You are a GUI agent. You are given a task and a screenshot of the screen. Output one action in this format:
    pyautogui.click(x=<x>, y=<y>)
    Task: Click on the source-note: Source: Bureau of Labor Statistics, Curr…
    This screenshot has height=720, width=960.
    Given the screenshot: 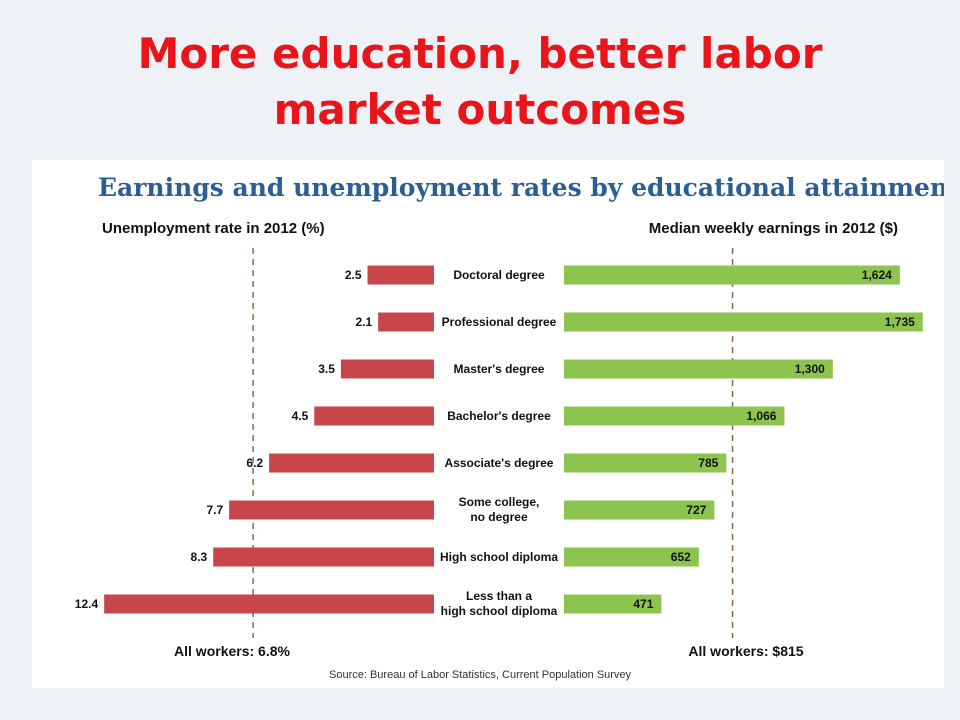 What is the action you would take?
    pyautogui.click(x=480, y=675)
    